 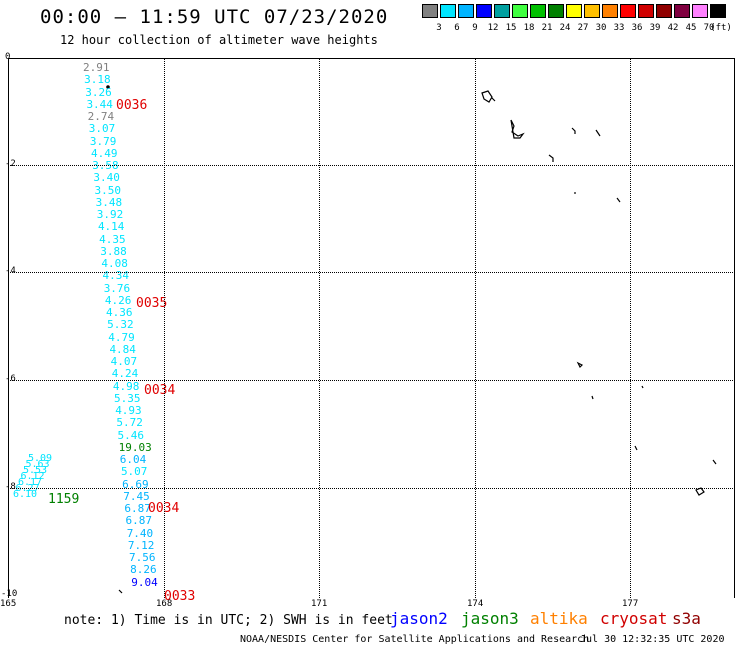 What do you see at coordinates (35, 470) in the screenshot?
I see `jason3-wave-value: 5.53` at bounding box center [35, 470].